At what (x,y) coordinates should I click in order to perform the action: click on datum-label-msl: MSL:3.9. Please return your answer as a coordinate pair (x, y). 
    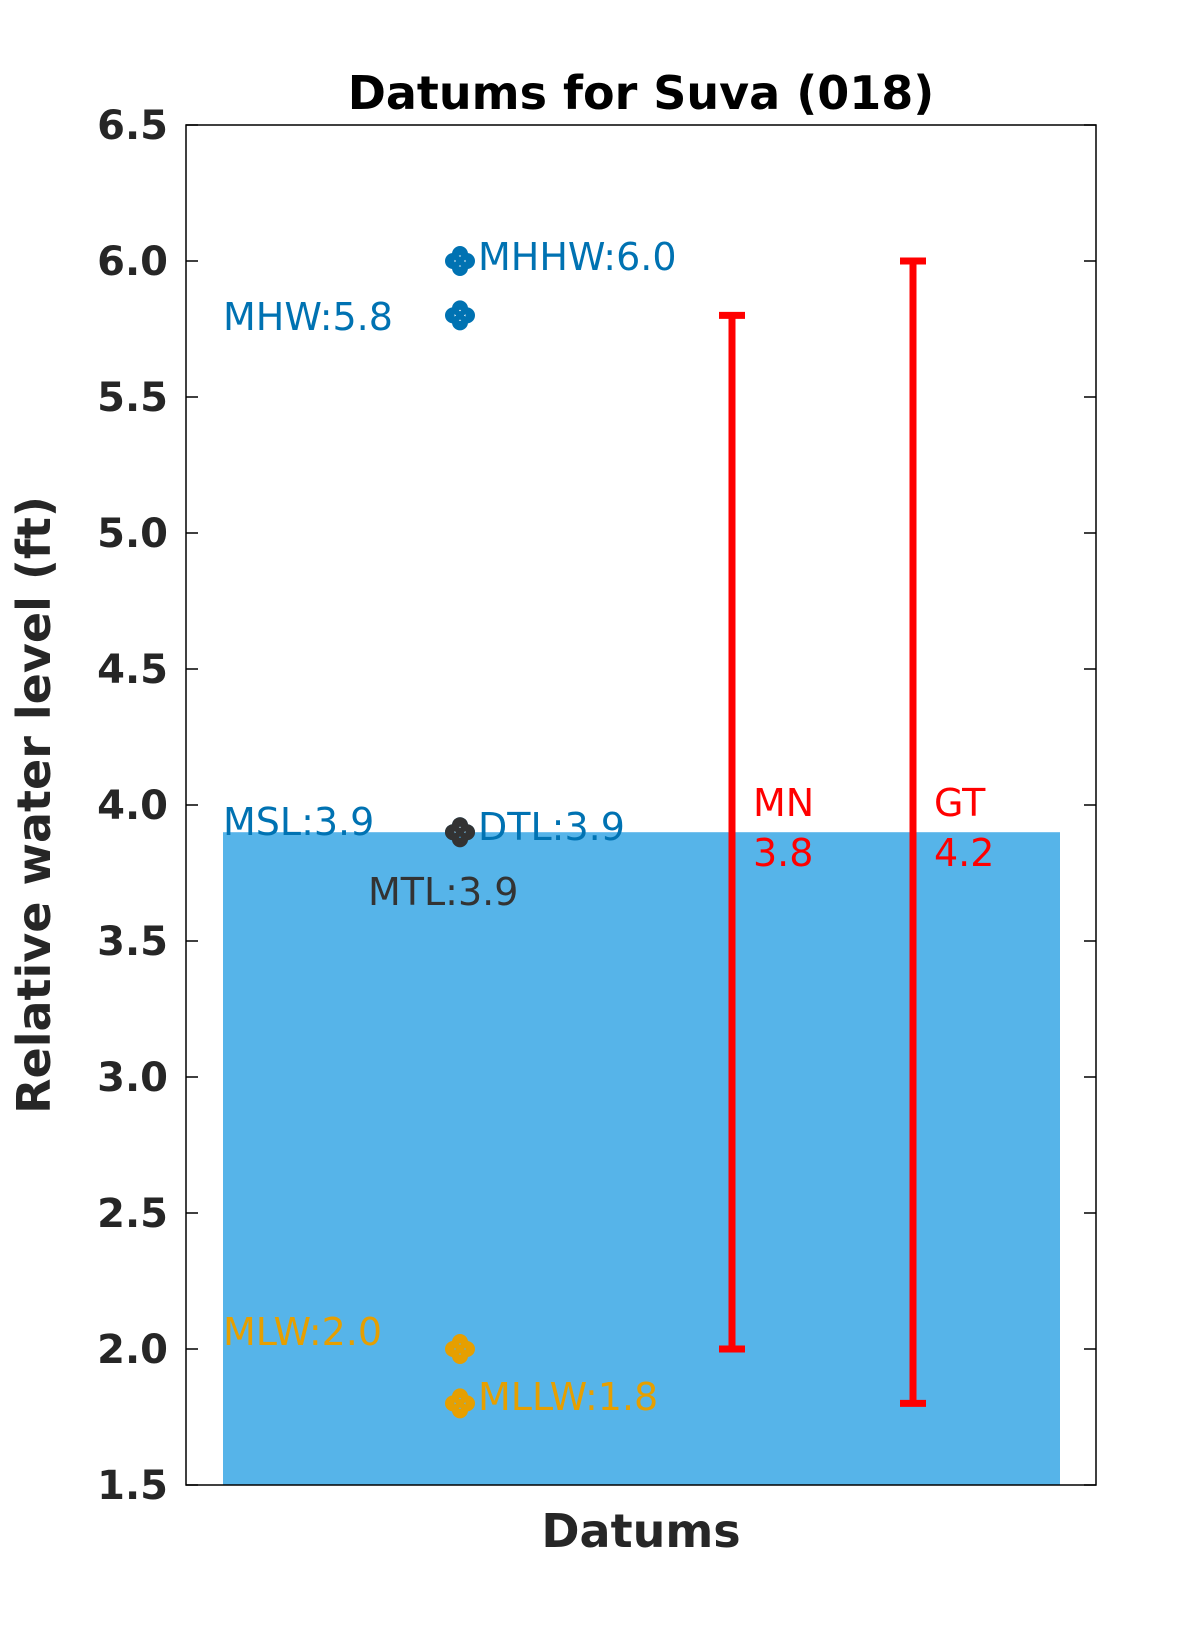
    Looking at the image, I should click on (298, 822).